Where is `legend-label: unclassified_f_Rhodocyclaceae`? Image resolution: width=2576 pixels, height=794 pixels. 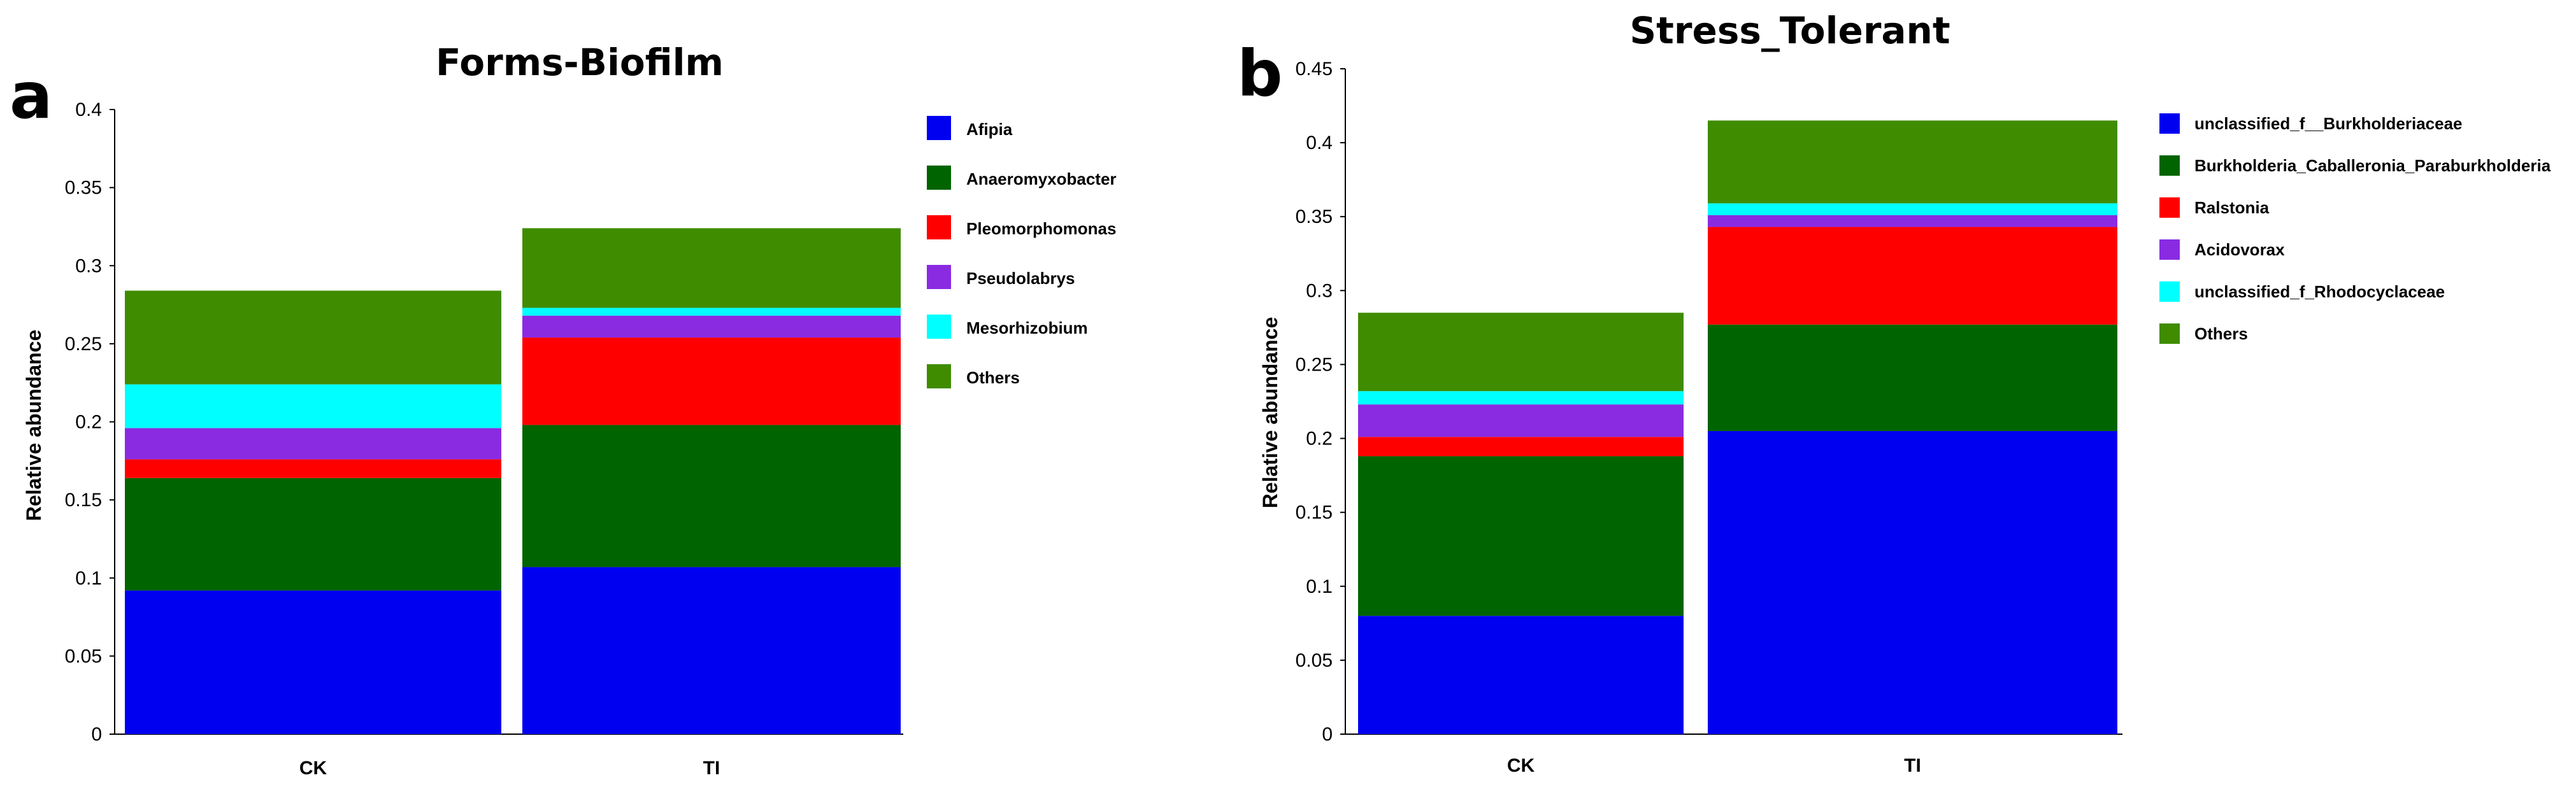 legend-label: unclassified_f_Rhodocyclaceae is located at coordinates (2320, 291).